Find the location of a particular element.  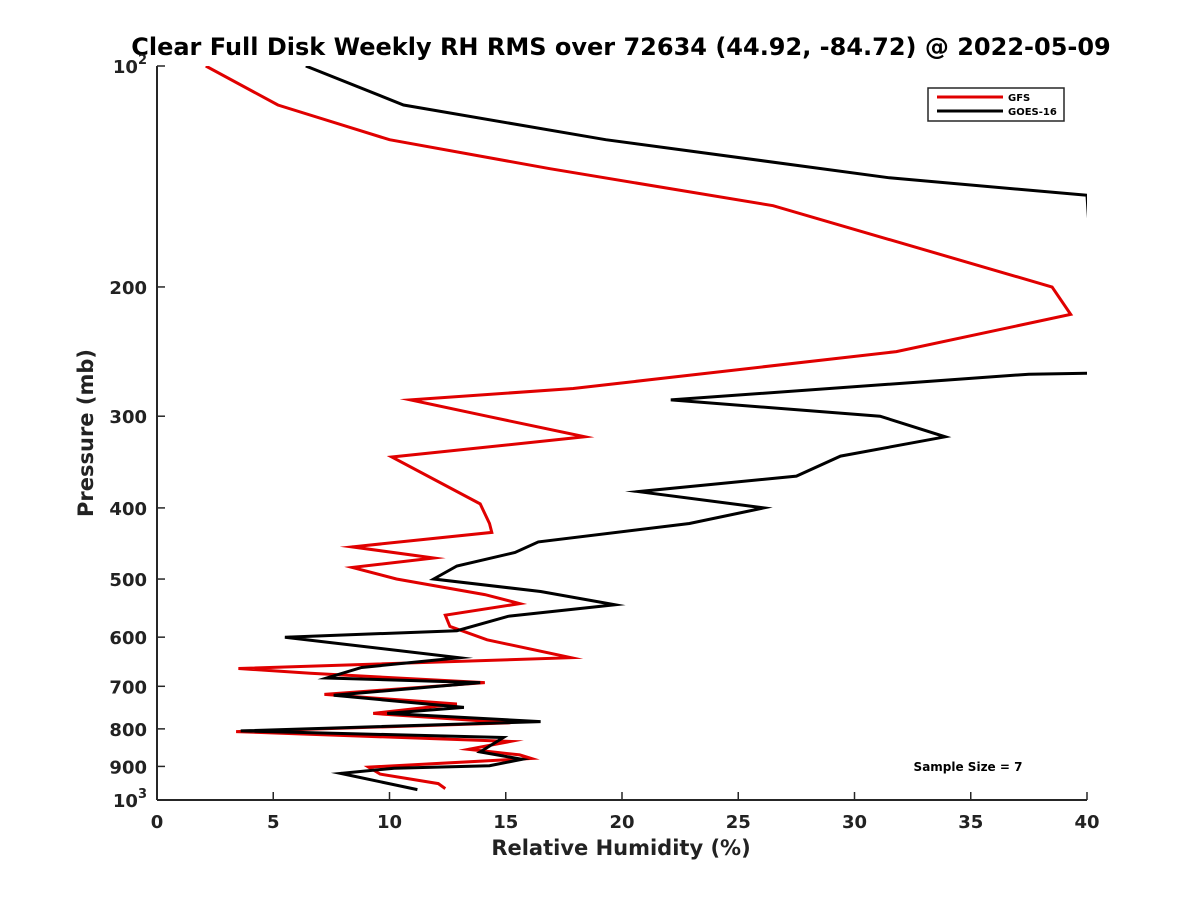

legend-box is located at coordinates (996, 104).